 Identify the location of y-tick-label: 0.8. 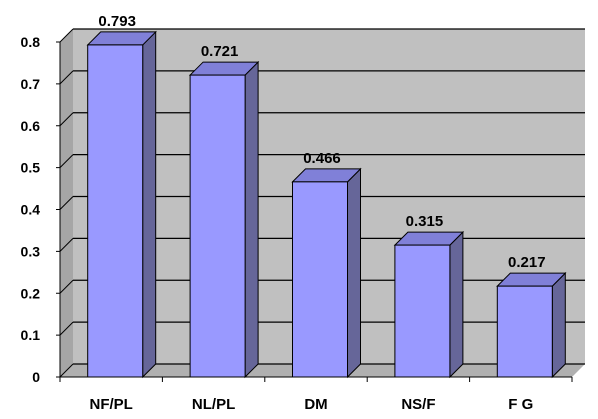
(31, 42).